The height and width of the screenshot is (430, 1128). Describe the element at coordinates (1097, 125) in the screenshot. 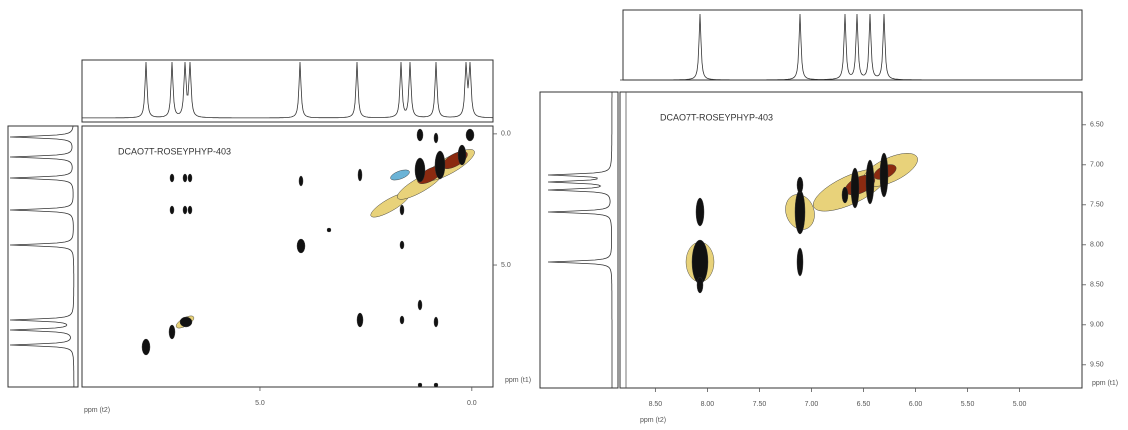

I see `y-tick-label: 6.50` at that location.